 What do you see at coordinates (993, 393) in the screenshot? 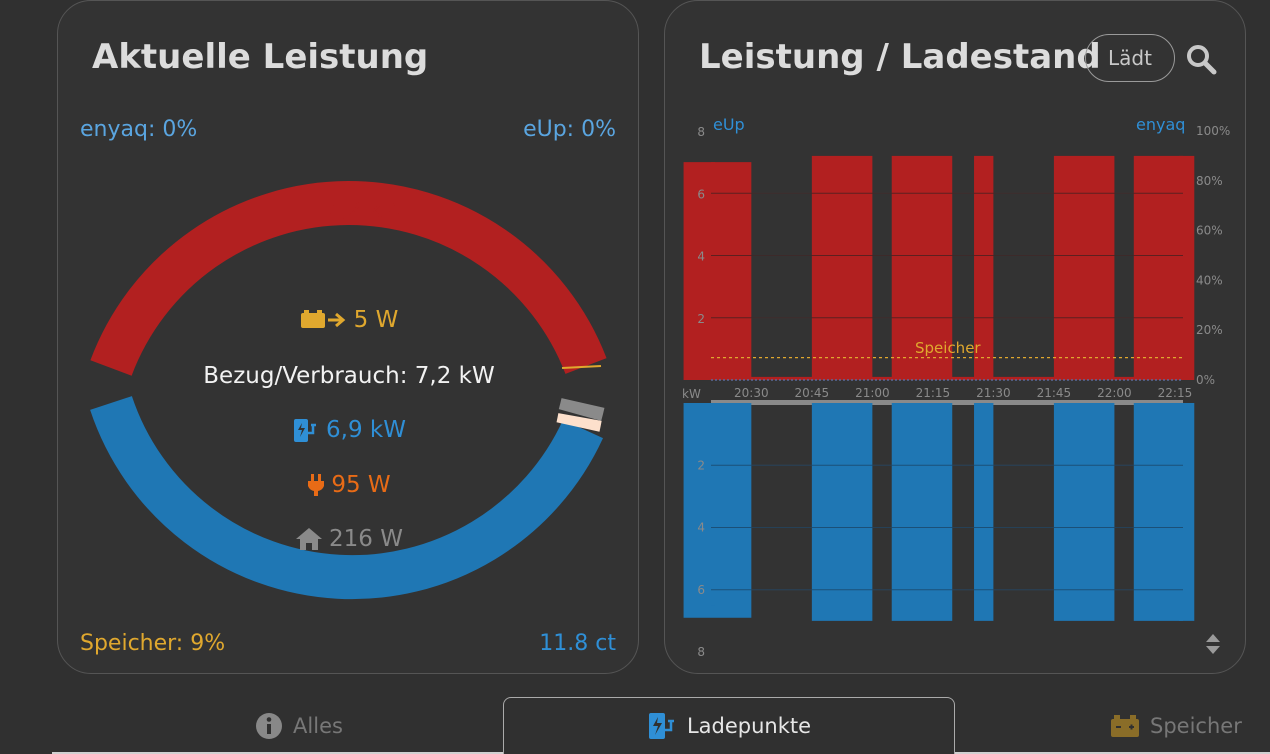
I see `x-tick-label: 21:30` at bounding box center [993, 393].